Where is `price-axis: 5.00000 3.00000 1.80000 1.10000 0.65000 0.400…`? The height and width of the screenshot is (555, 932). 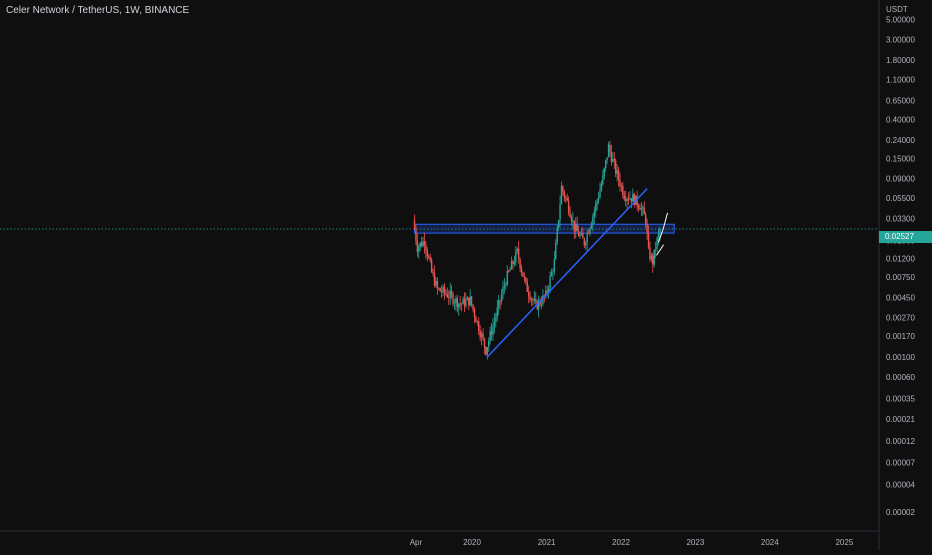
price-axis: 5.00000 3.00000 1.80000 1.10000 0.65000 0.400… is located at coordinates (896, 275).